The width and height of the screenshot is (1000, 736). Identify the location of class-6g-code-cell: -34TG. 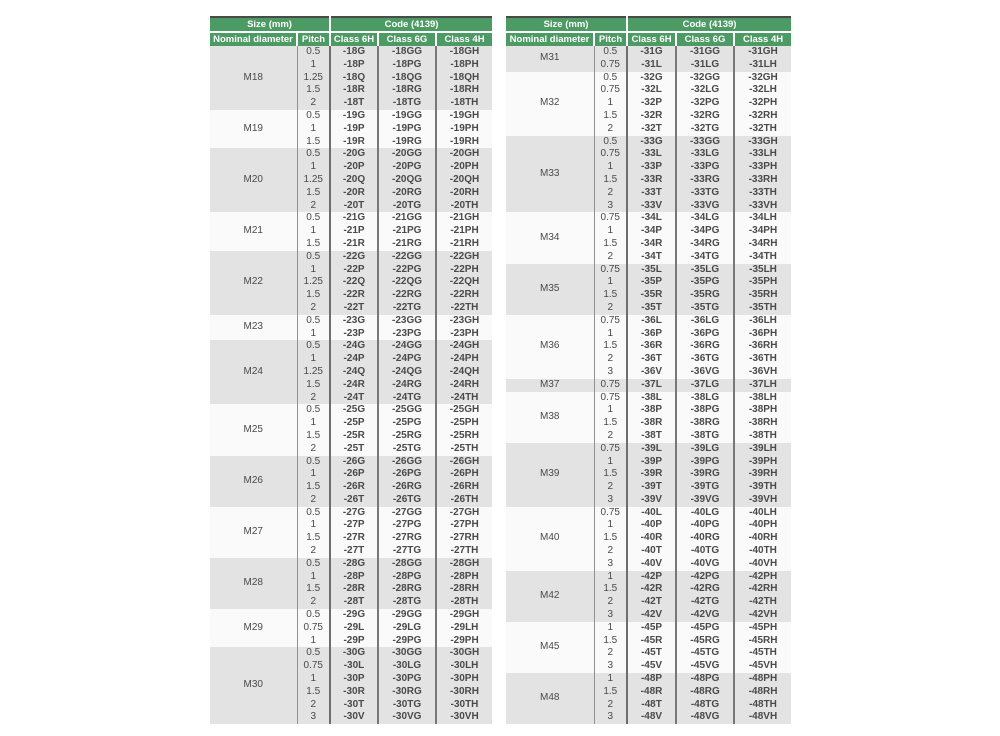
(705, 257).